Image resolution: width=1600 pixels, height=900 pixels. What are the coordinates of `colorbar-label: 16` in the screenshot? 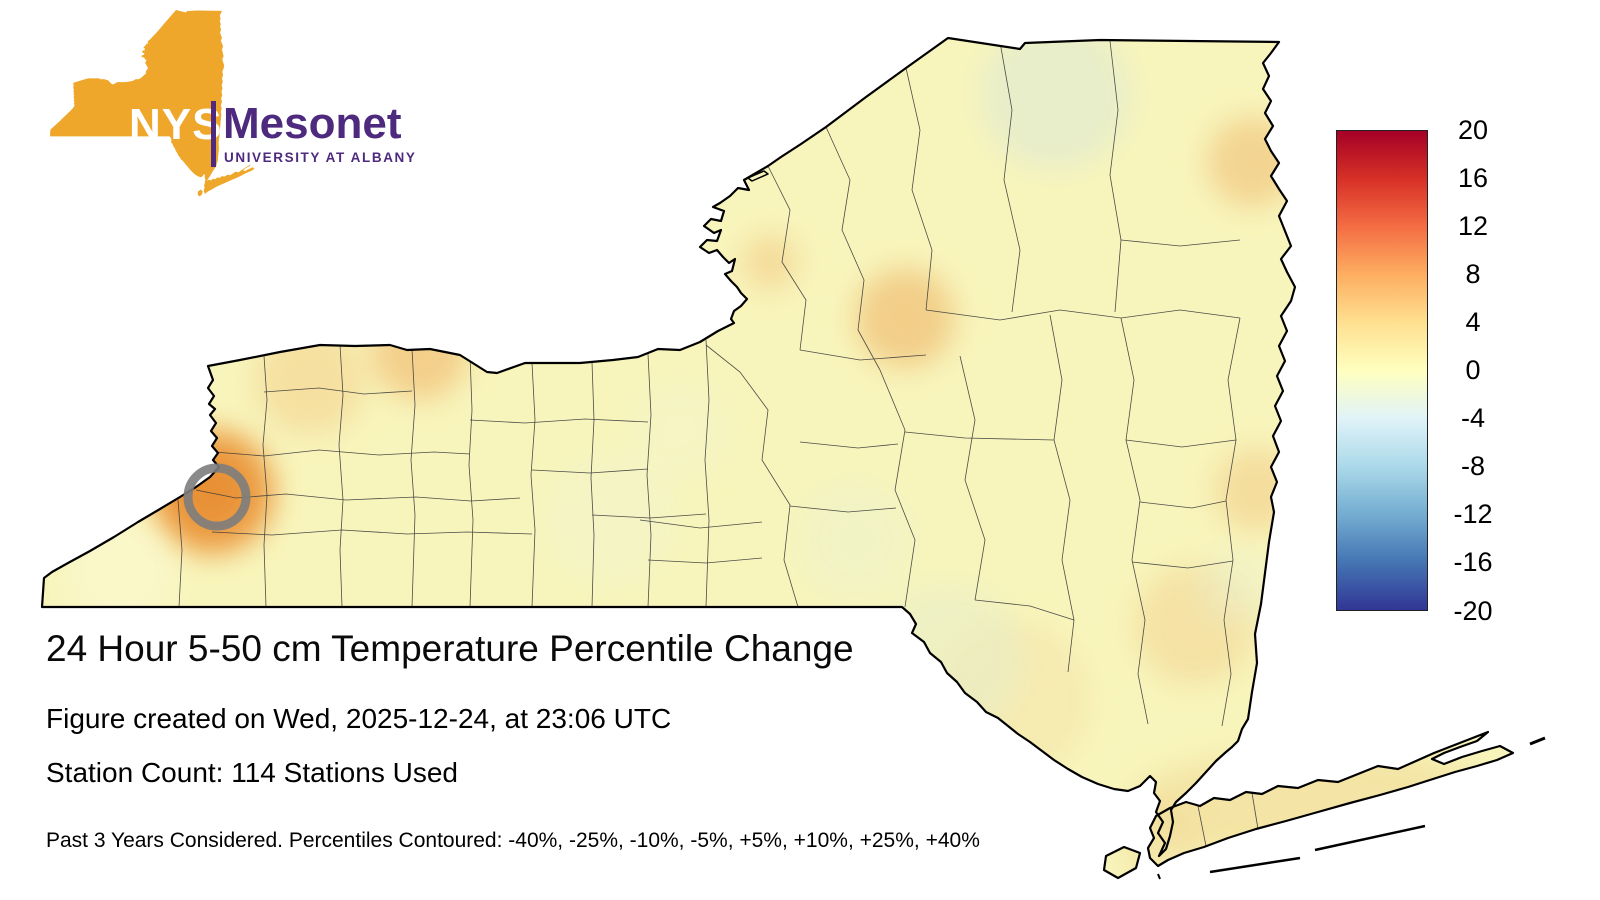 It's located at (1473, 178).